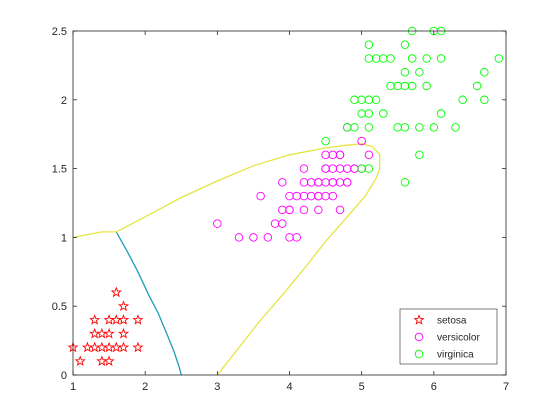  What do you see at coordinates (64, 376) in the screenshot?
I see `y-tick-label: 0` at bounding box center [64, 376].